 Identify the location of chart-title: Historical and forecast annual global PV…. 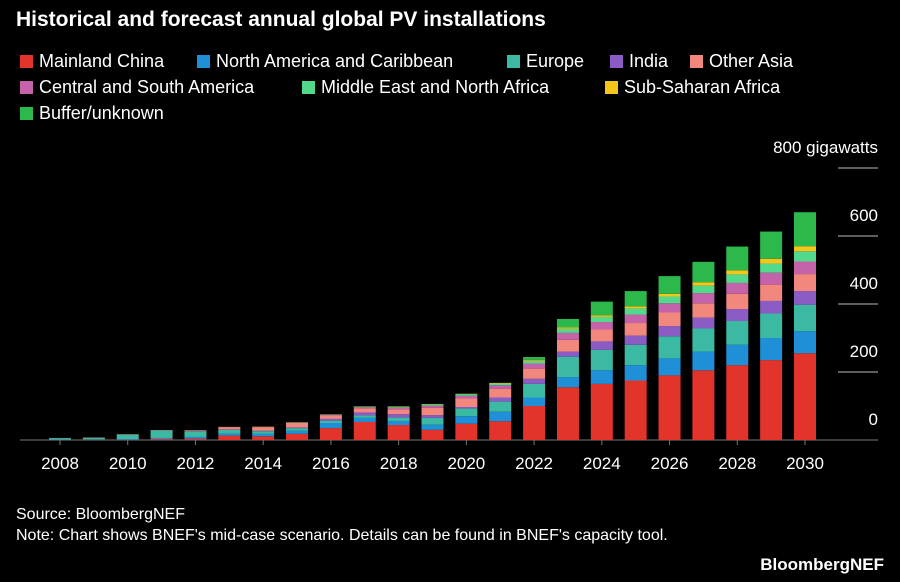
(281, 19).